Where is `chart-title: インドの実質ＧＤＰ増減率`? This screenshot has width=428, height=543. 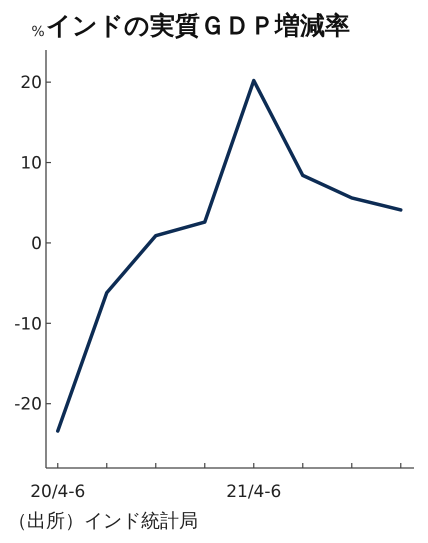
chart-title: インドの実質ＧＤＰ増減率 is located at coordinates (198, 25).